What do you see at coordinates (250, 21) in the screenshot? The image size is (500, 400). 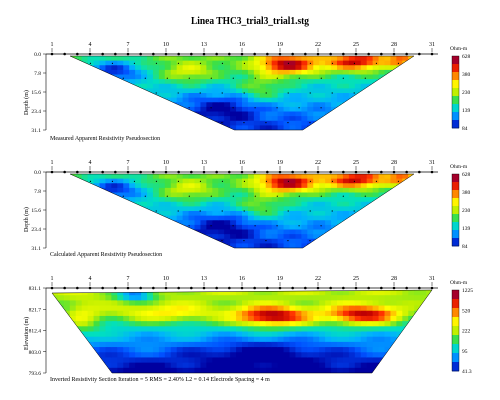 I see `figure-title: Linea THC3_trial3_trial1.stg` at bounding box center [250, 21].